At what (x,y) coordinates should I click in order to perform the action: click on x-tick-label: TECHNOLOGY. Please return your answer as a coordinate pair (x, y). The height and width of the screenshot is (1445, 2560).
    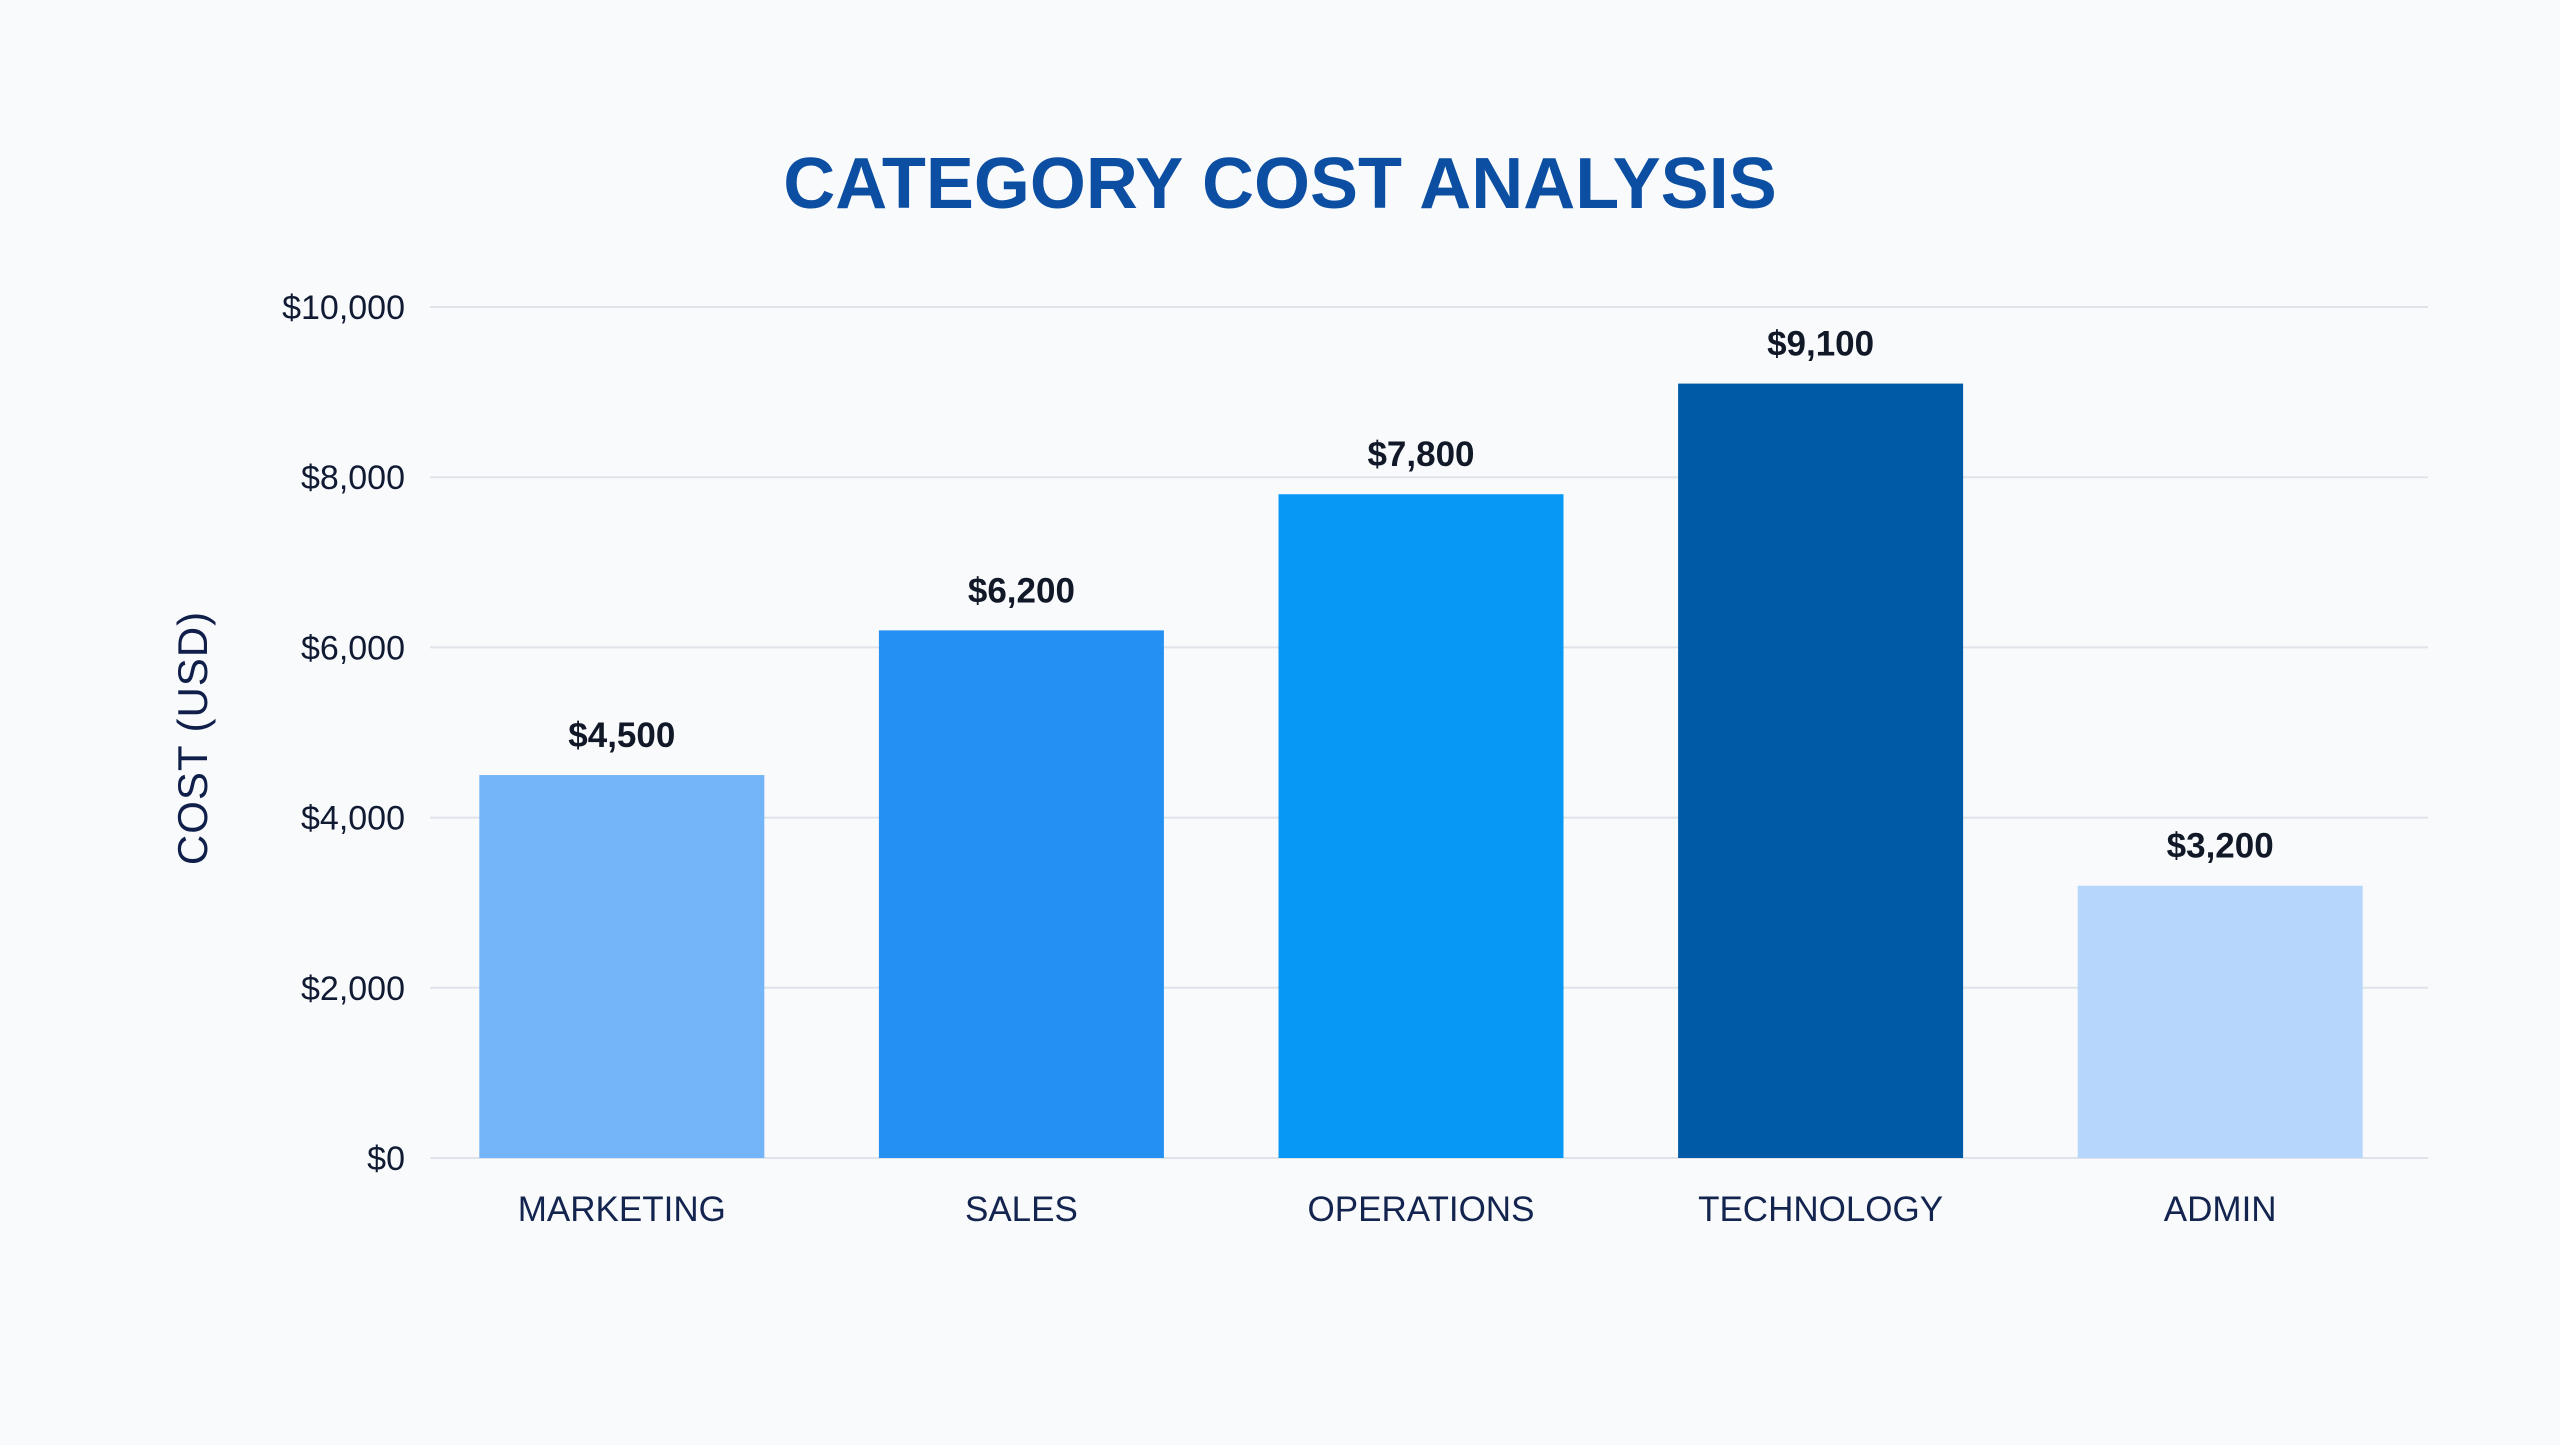
    Looking at the image, I should click on (1820, 1209).